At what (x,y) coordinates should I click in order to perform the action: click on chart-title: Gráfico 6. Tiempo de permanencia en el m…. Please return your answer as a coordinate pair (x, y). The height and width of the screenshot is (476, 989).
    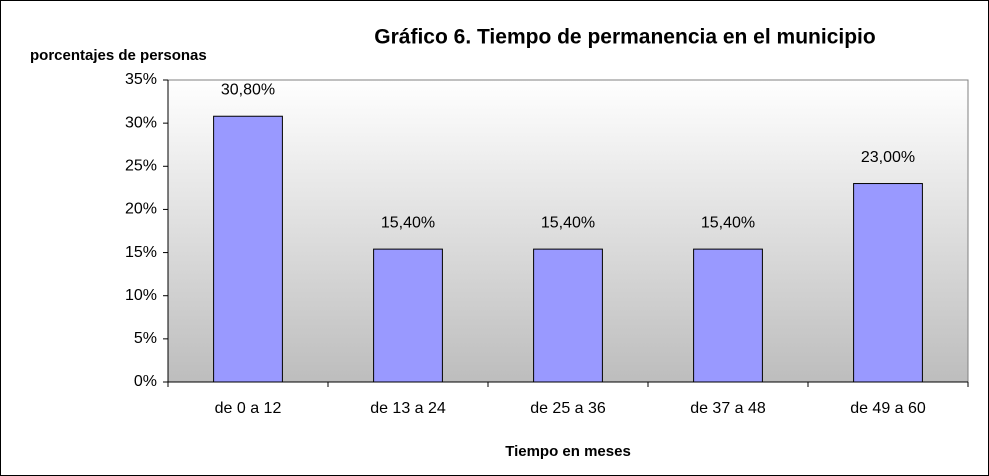
    Looking at the image, I should click on (624, 37).